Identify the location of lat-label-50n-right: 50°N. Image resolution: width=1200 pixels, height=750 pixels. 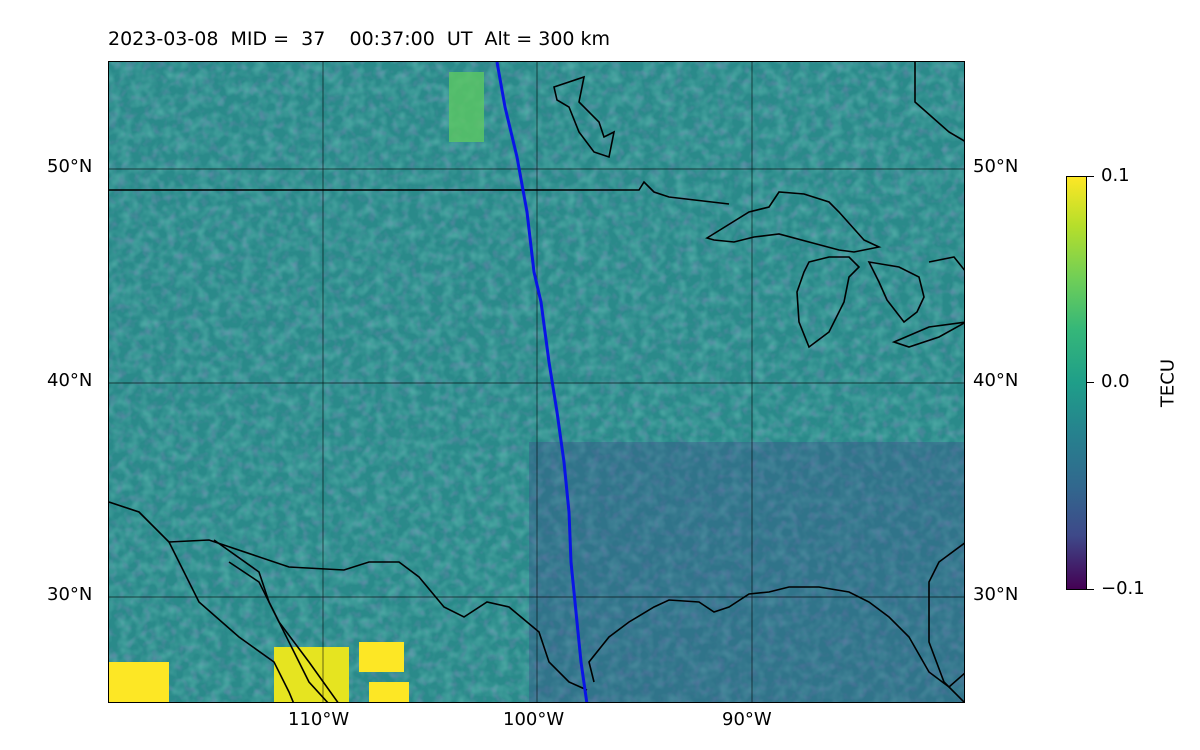
(996, 166).